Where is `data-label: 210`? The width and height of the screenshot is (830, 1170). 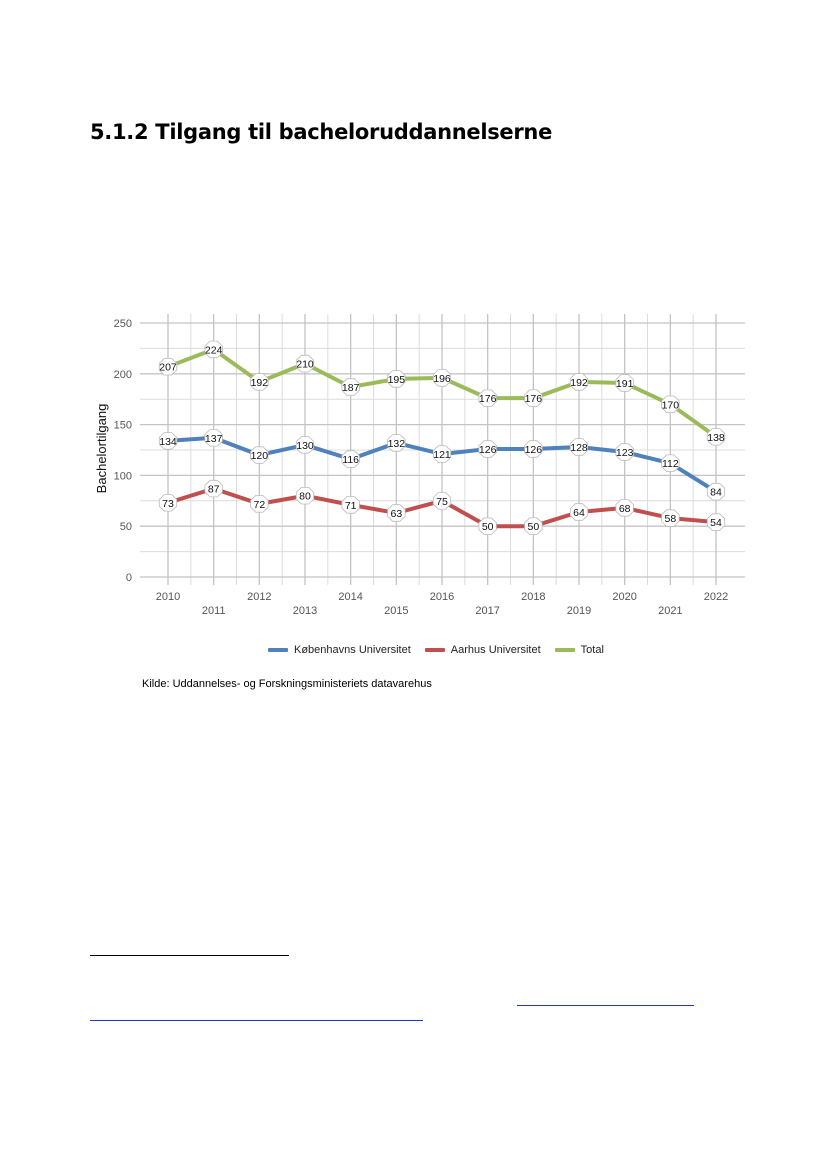 data-label: 210 is located at coordinates (305, 365).